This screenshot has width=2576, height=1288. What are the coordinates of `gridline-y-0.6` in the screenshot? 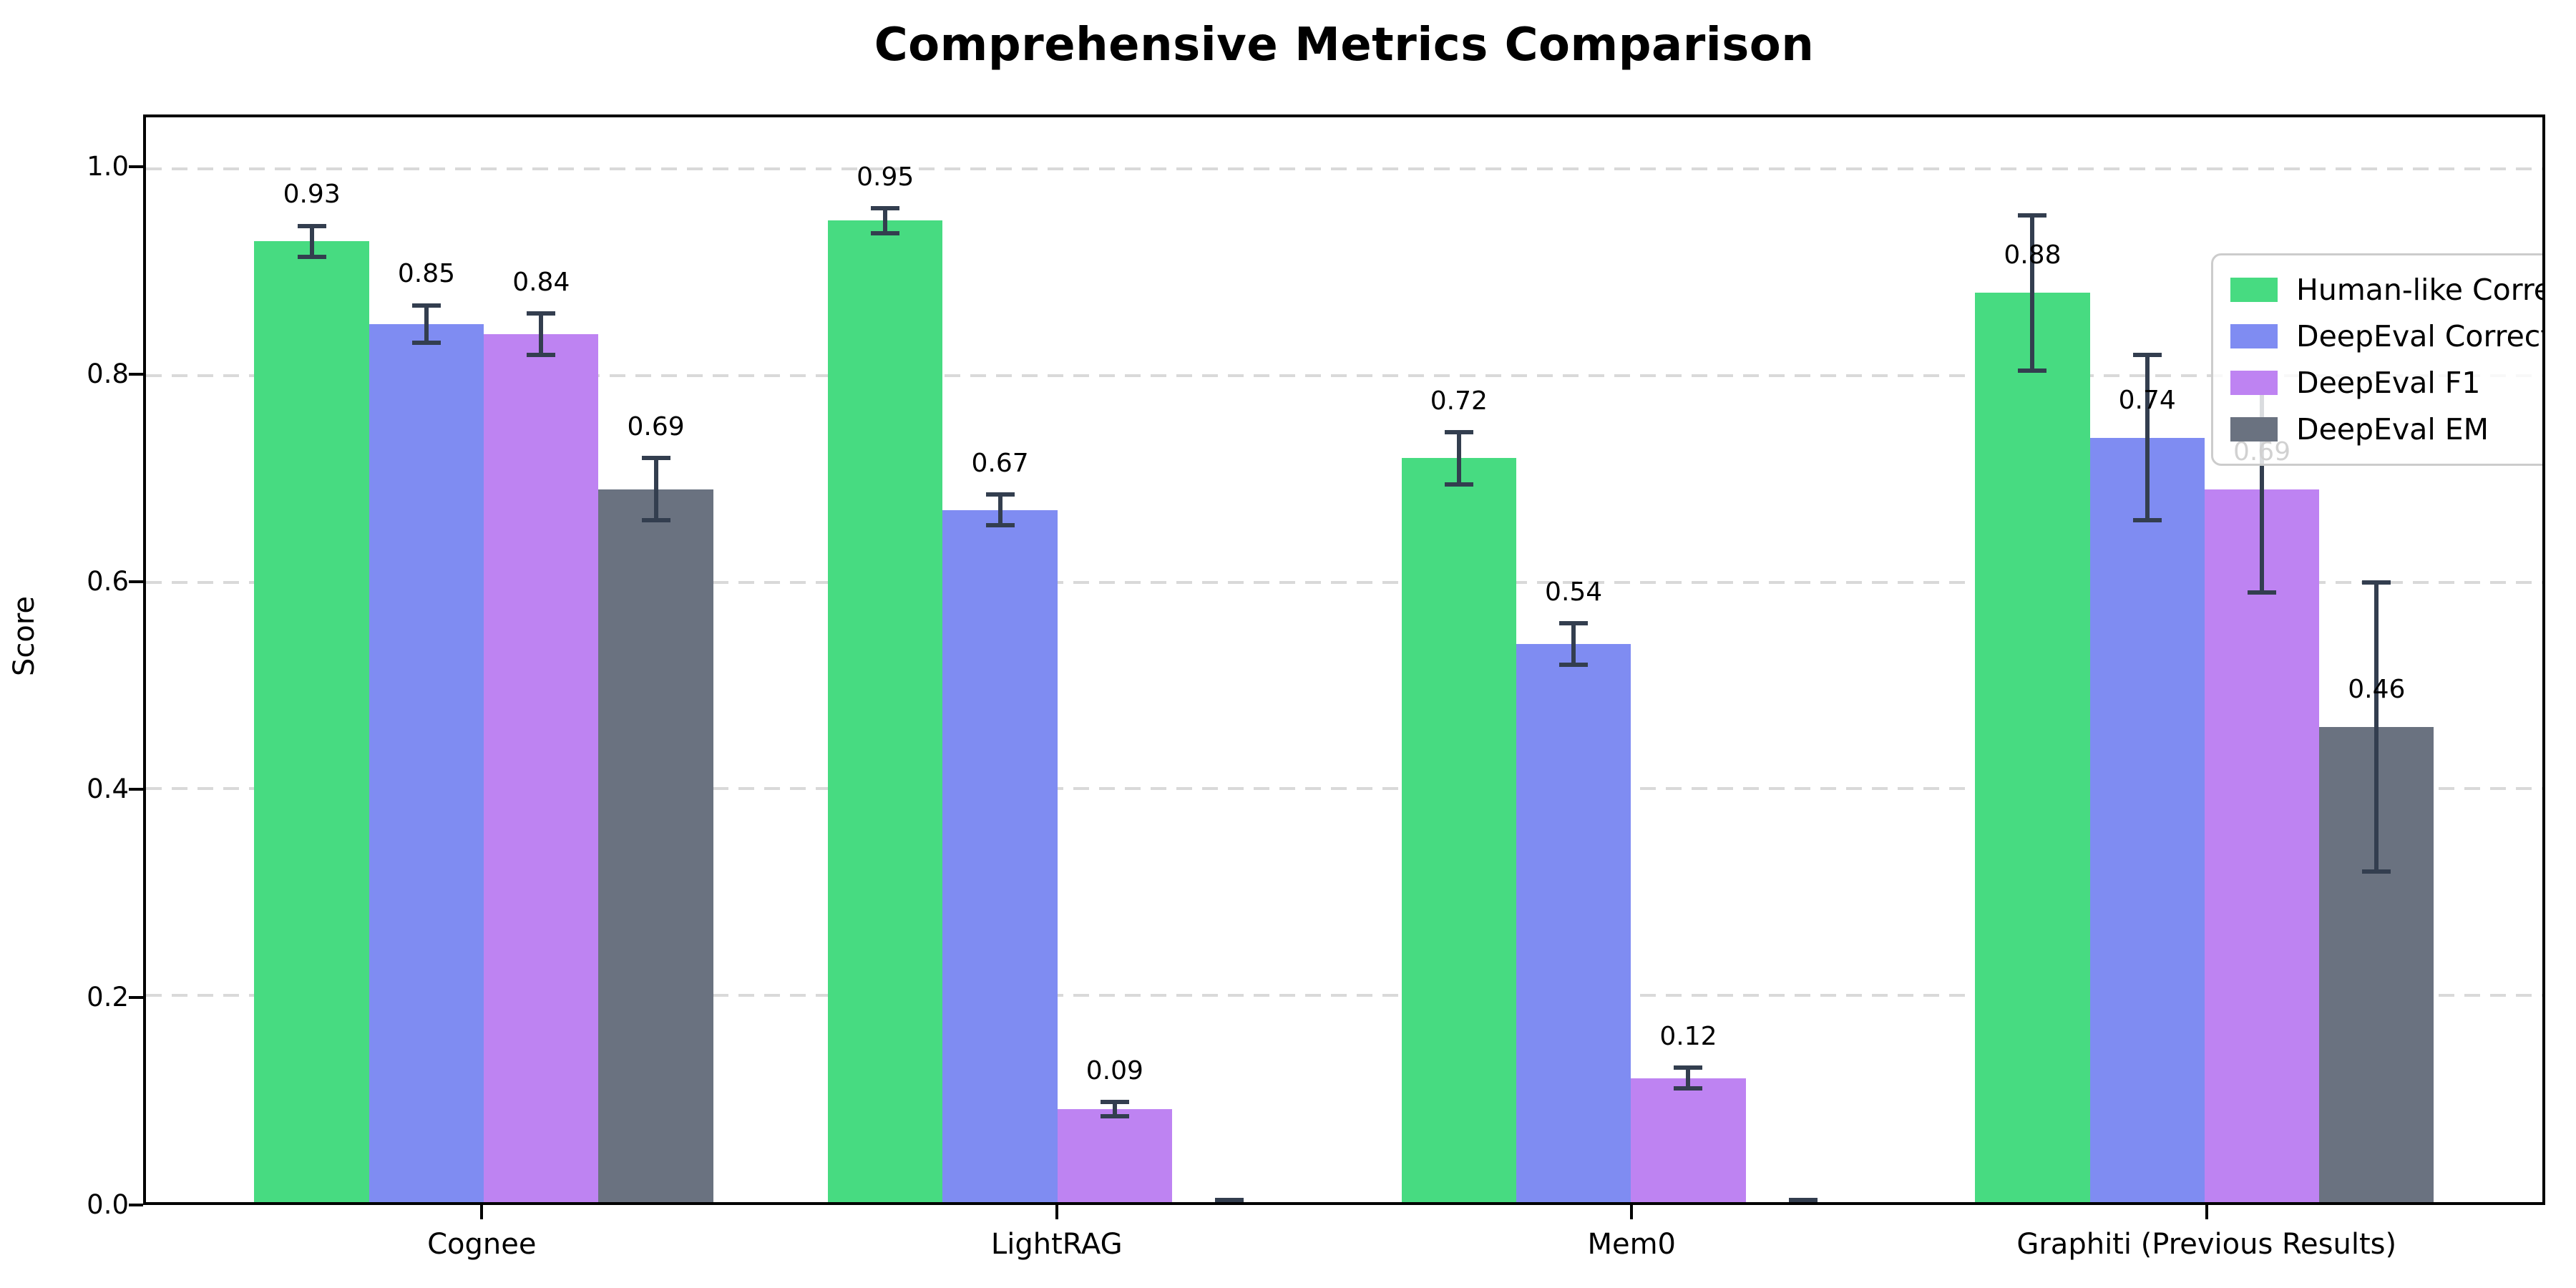 It's located at (1344, 582).